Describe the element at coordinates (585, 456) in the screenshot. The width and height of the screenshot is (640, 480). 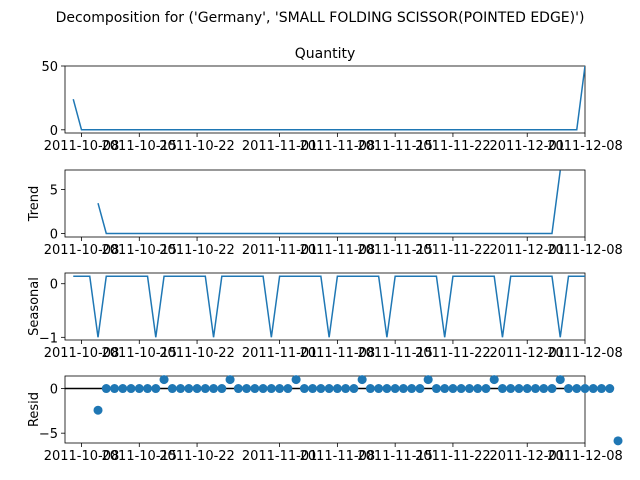
I see `resid-x-tick-label: 2011-12-08` at that location.